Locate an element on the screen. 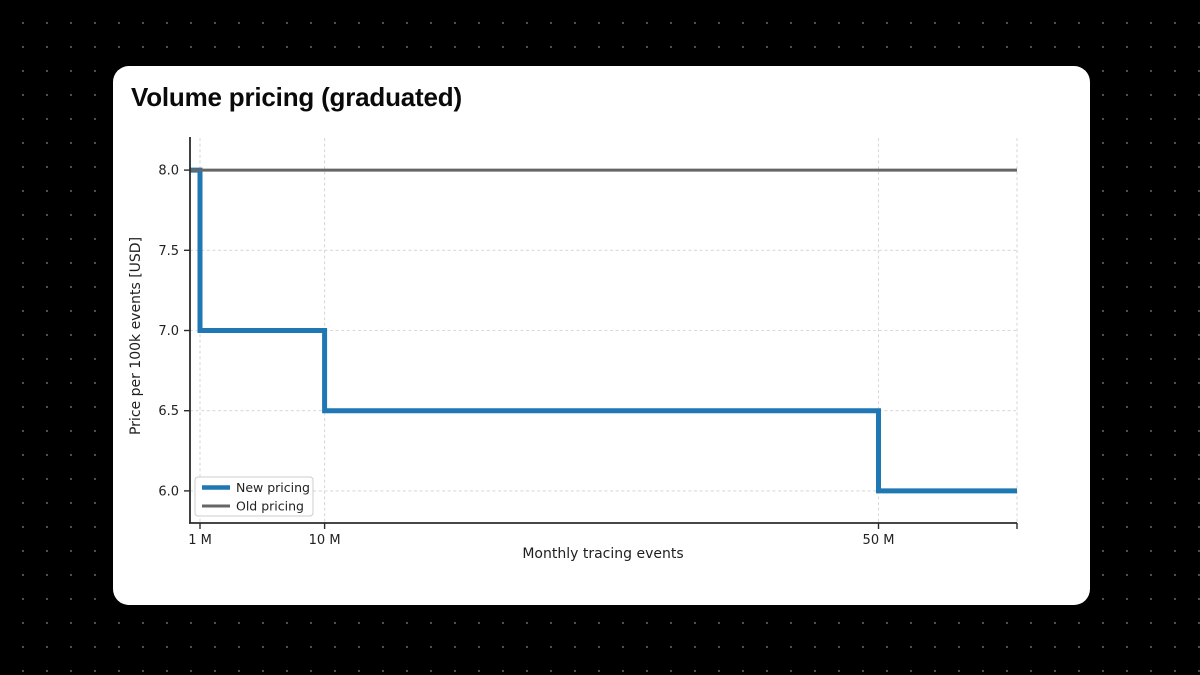 Image resolution: width=1200 pixels, height=675 pixels. y-tick-label: 6.5 is located at coordinates (168, 411).